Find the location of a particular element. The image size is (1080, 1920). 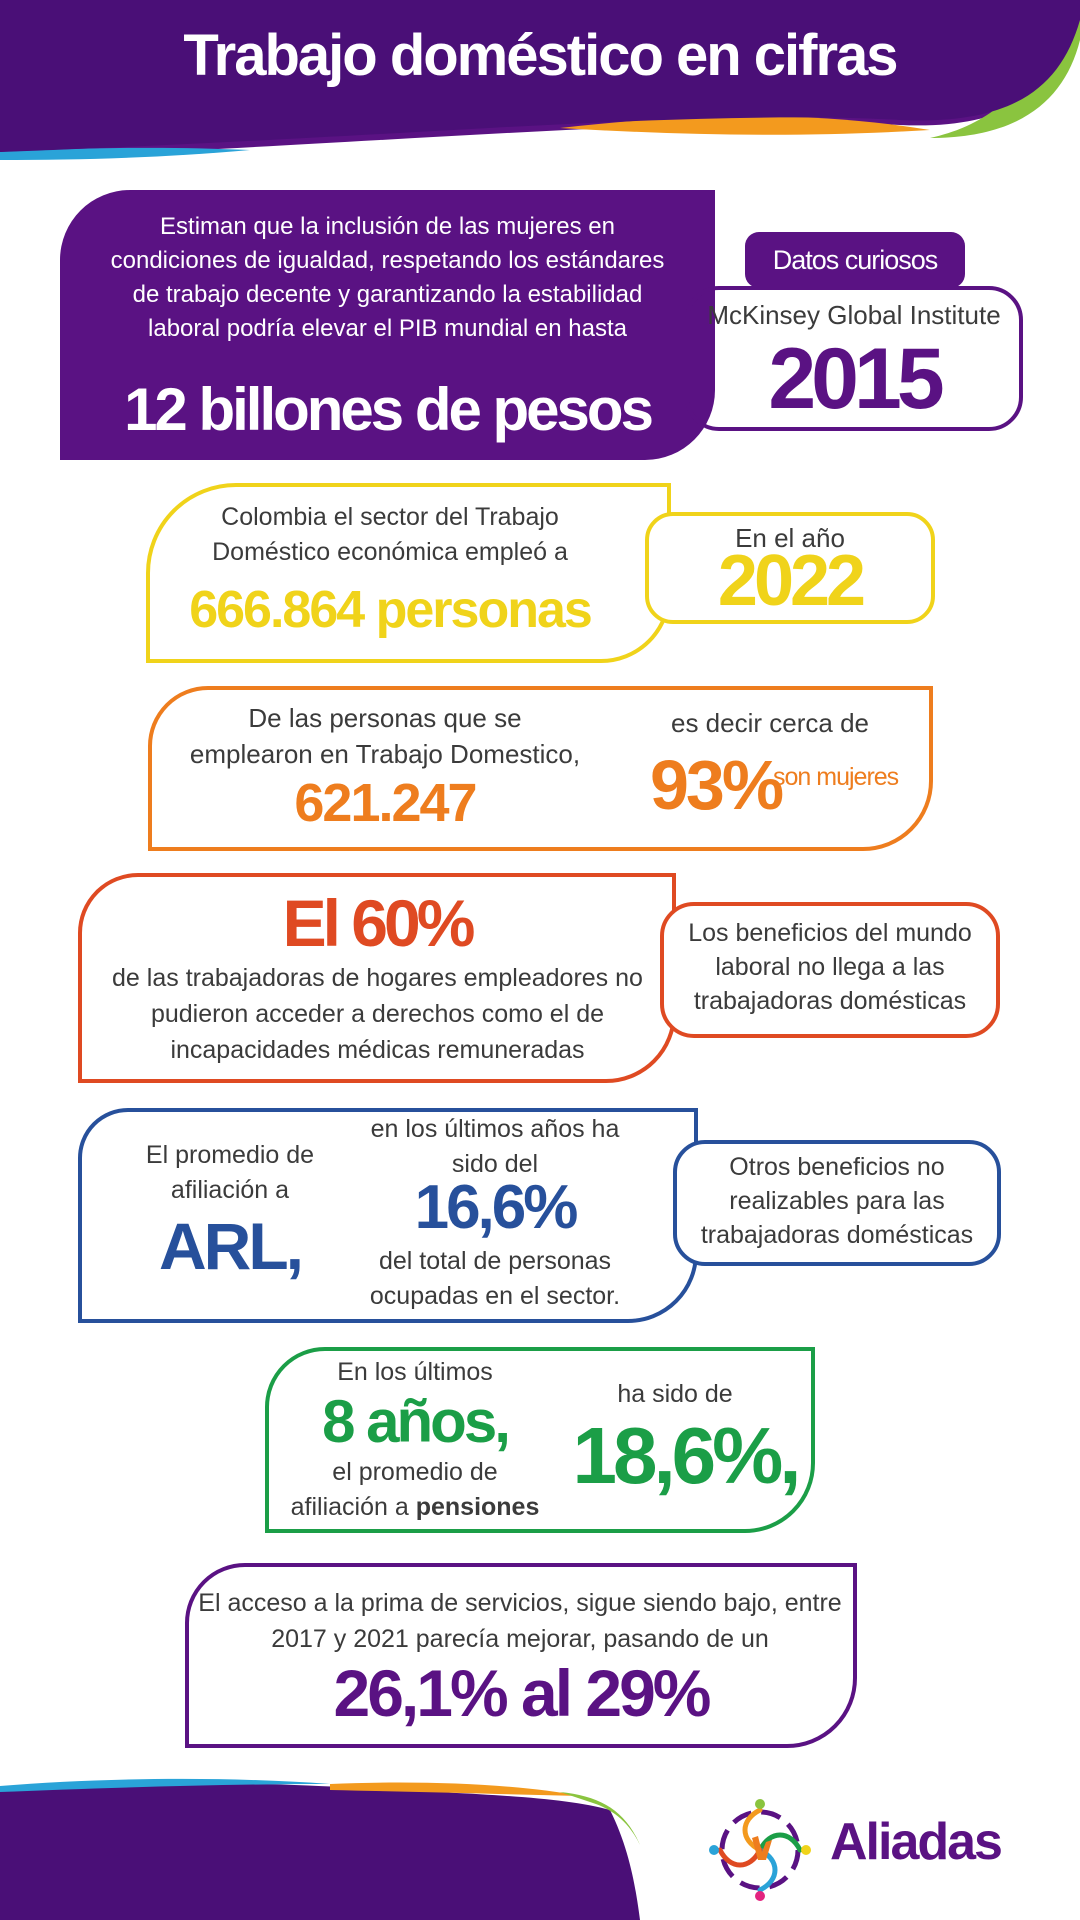

gdp-highlight: 12 billones de pesos is located at coordinates (389, 409).